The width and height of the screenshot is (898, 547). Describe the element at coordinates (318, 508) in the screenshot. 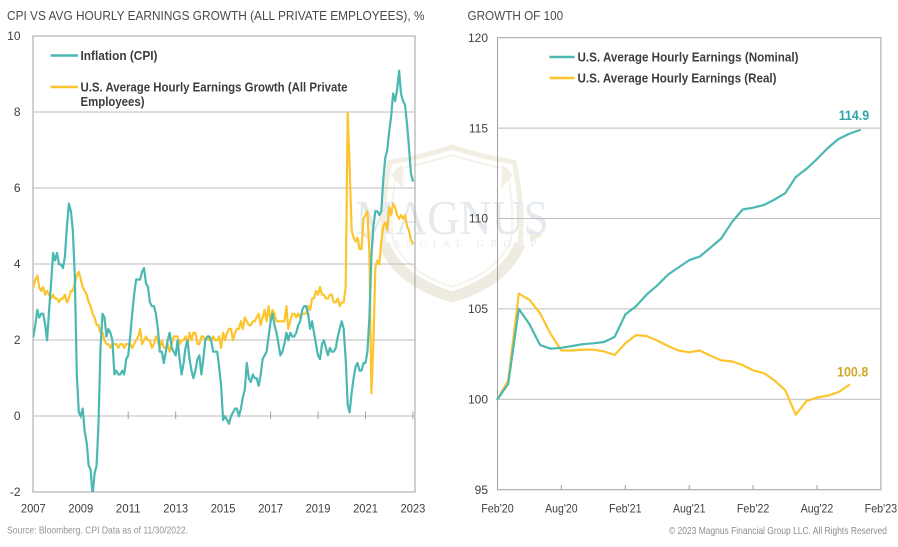

I see `svg-text: 2019` at that location.